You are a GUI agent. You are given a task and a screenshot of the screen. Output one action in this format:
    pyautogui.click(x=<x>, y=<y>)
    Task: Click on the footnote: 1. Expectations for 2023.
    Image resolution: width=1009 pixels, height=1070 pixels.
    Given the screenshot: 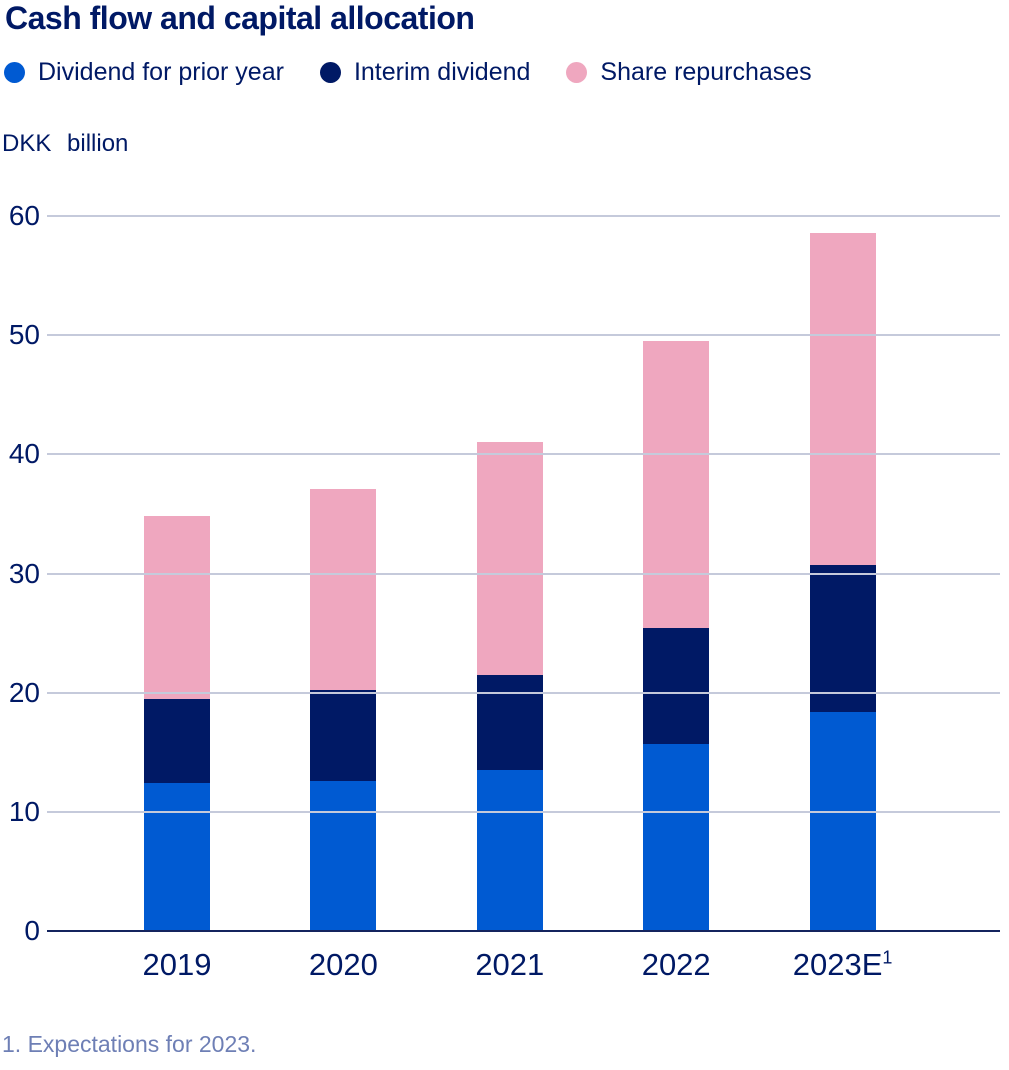 What is the action you would take?
    pyautogui.click(x=129, y=1044)
    